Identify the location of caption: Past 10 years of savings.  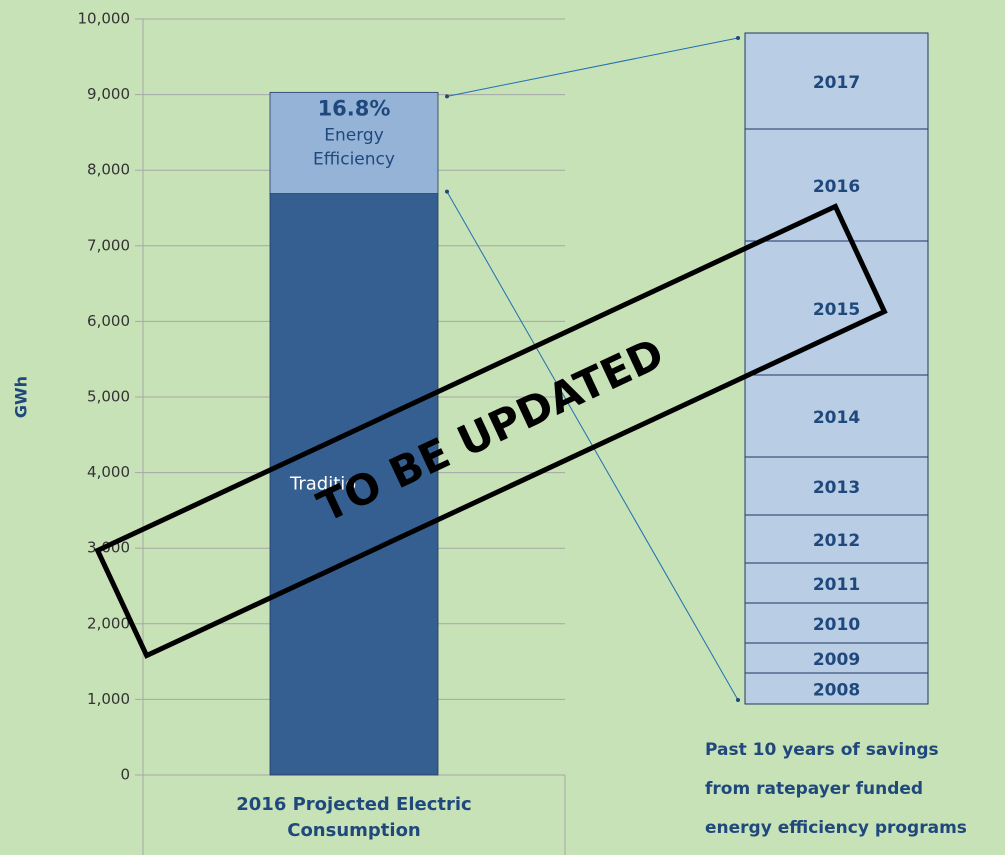
(822, 750).